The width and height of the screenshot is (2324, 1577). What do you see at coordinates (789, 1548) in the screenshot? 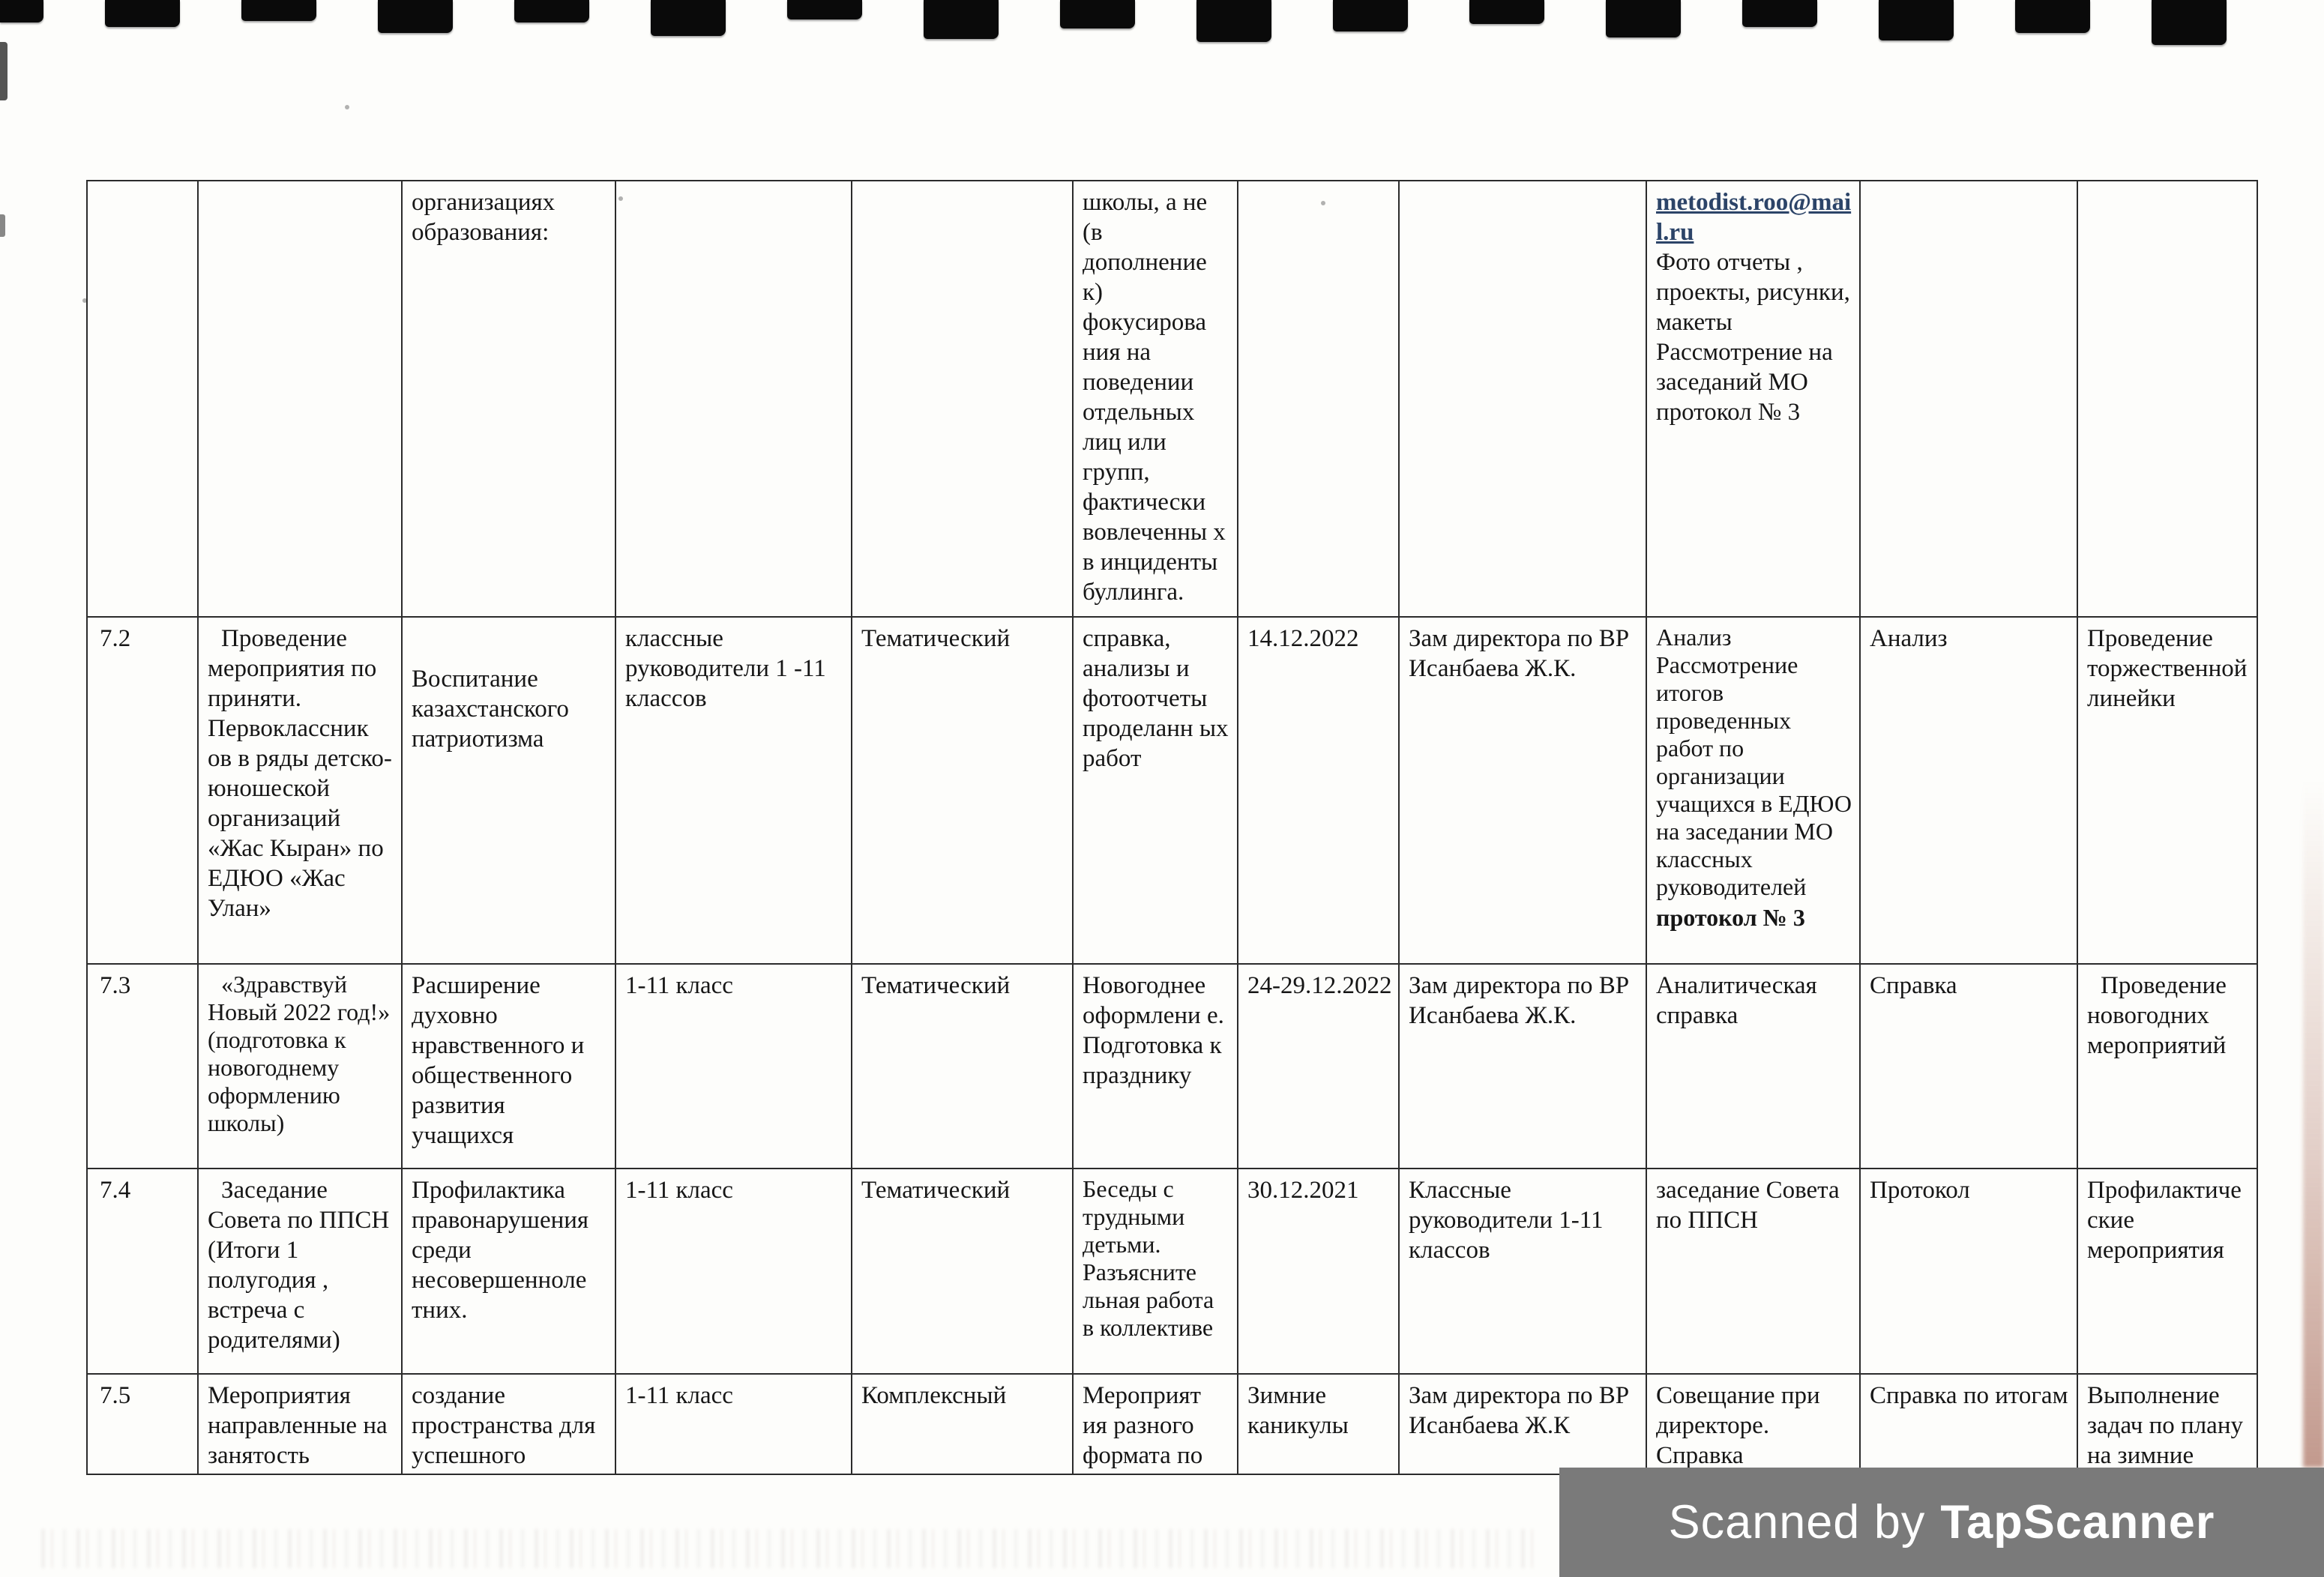
I see `page-bleed-through` at bounding box center [789, 1548].